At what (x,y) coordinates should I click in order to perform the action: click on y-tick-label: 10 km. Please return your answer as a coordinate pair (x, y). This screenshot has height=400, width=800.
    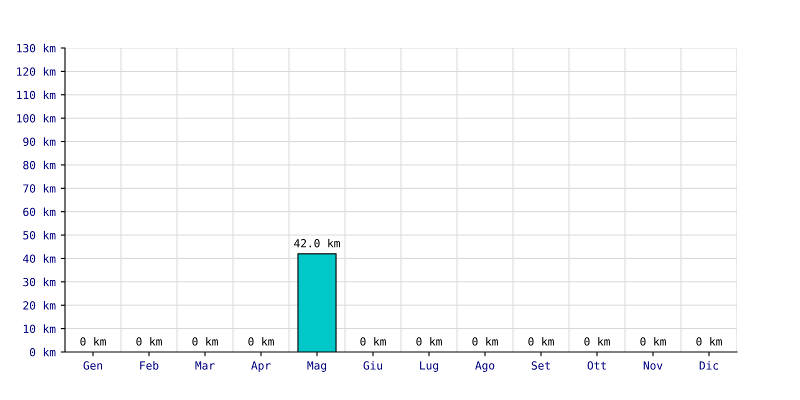
    Looking at the image, I should click on (40, 329).